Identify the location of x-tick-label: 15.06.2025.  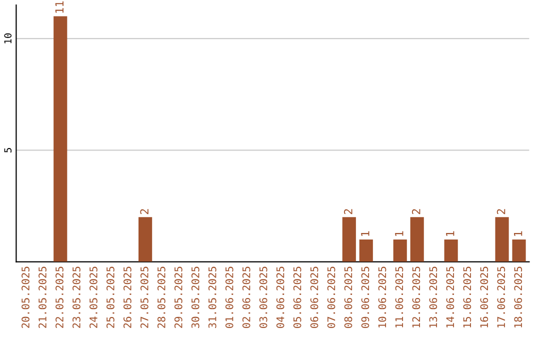
(467, 297).